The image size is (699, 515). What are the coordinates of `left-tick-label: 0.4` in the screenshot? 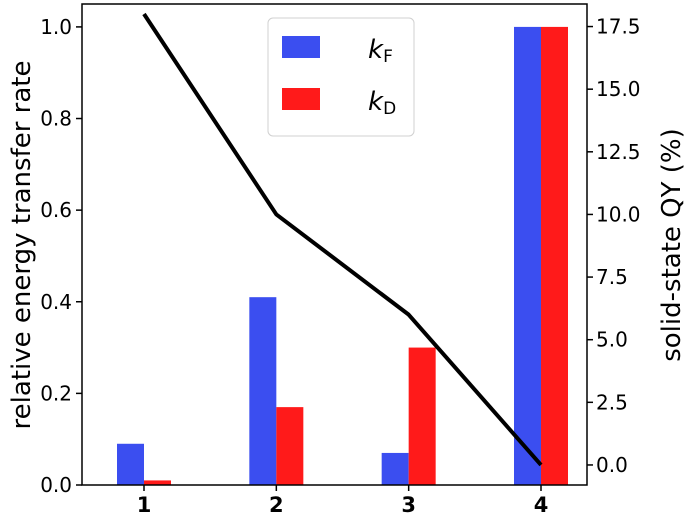 It's located at (56, 302).